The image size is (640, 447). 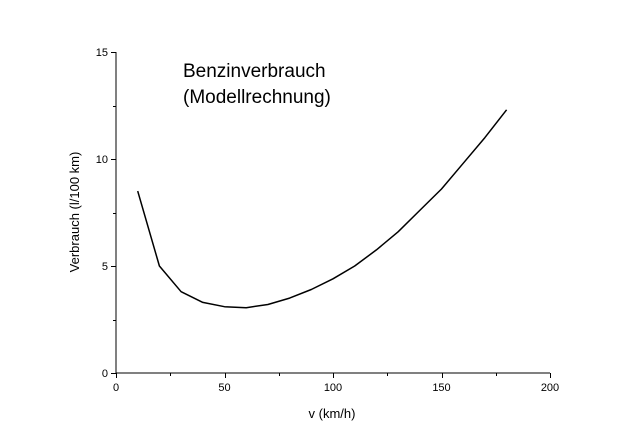 I want to click on x-tick-label: 50, so click(x=224, y=388).